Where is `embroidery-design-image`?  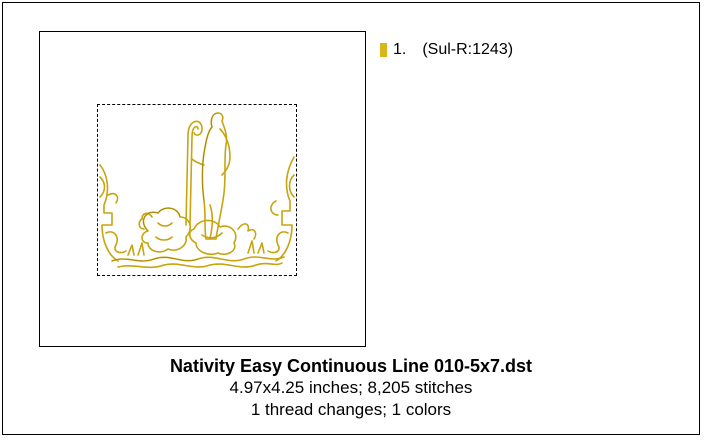 embroidery-design-image is located at coordinates (197, 190).